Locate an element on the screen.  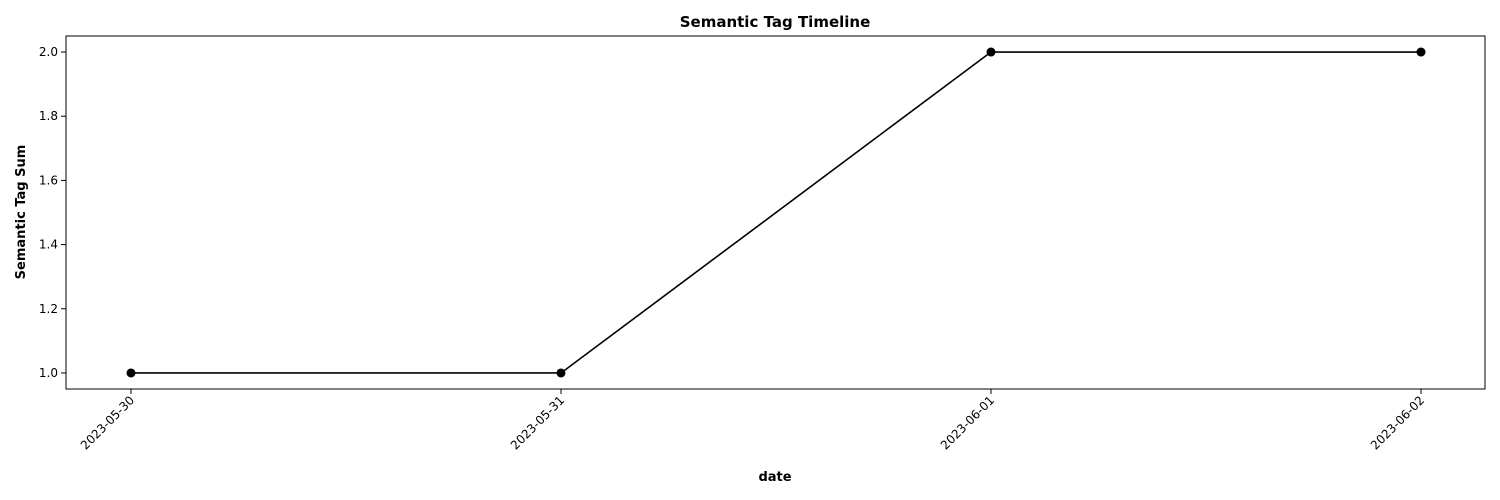
y-axis-label: Semantic Tag Sum is located at coordinates (21, 212).